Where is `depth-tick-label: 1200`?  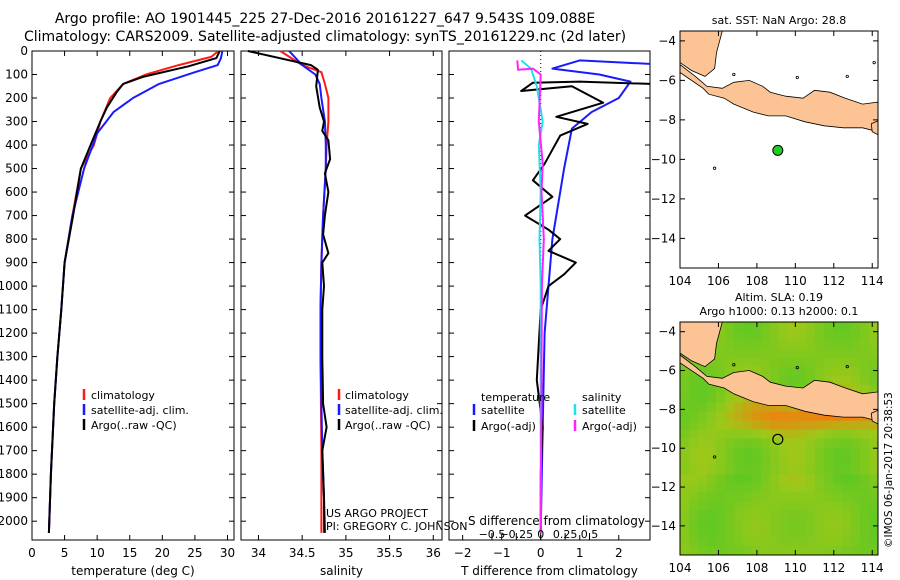
depth-tick-label: 1200 is located at coordinates (14, 333).